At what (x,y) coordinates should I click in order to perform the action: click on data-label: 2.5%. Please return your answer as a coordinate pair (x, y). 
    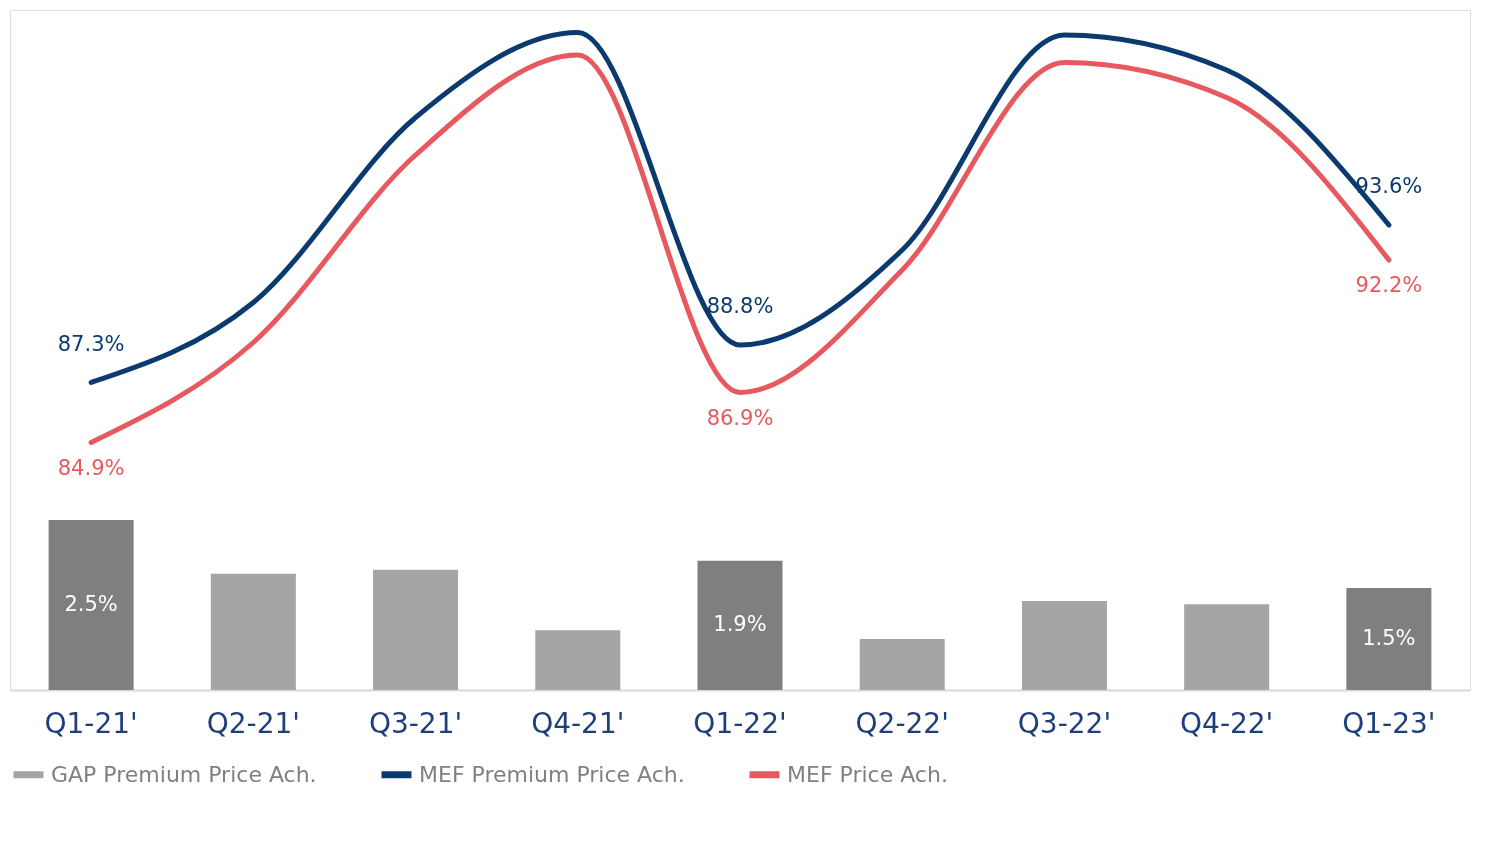
    Looking at the image, I should click on (91, 604).